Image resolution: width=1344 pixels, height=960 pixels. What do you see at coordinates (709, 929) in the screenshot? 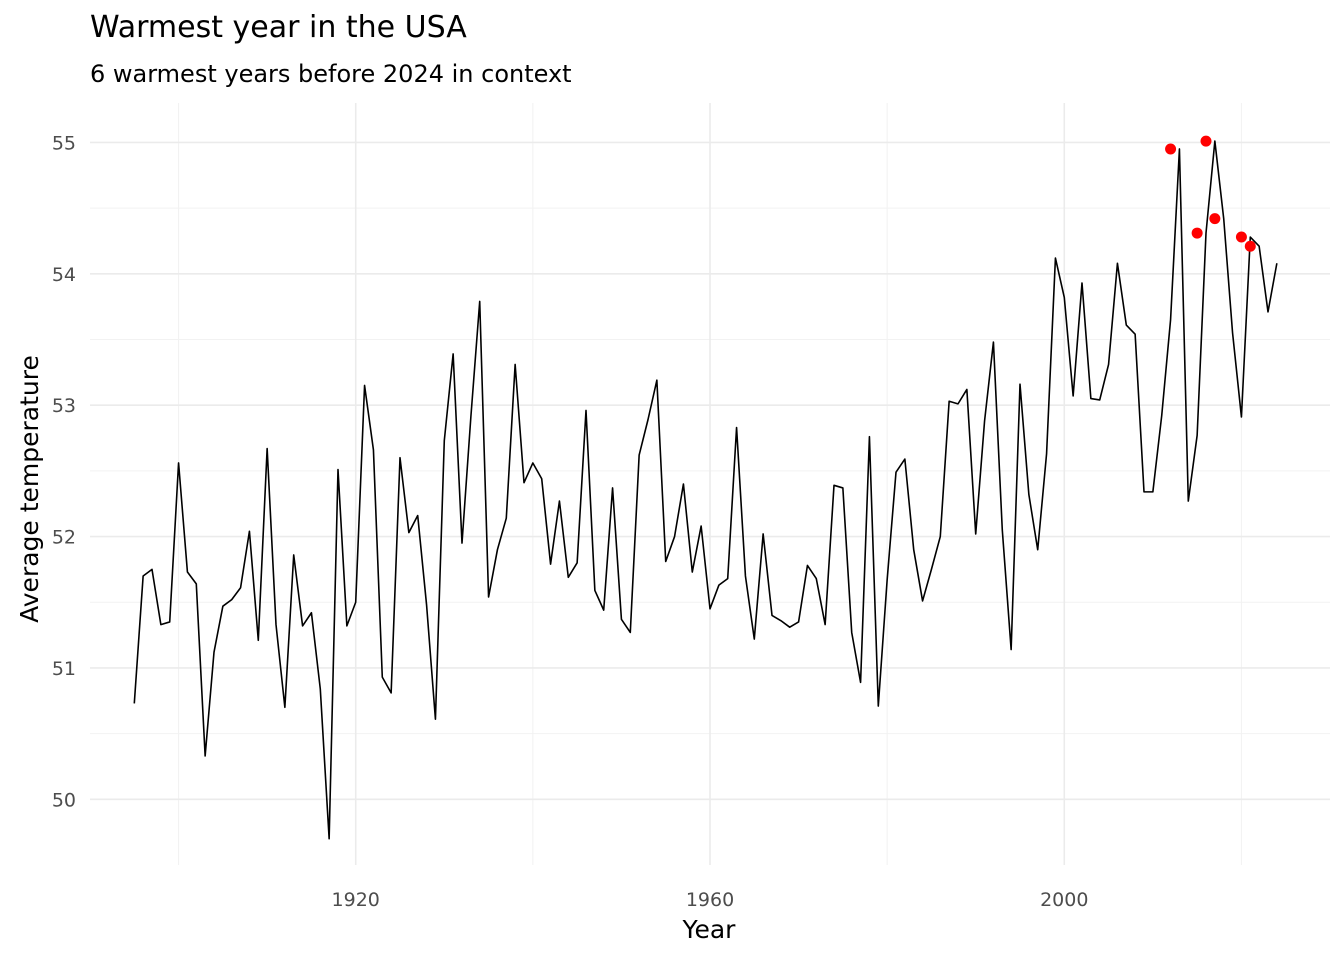
I see `x-axis-title: Year` at bounding box center [709, 929].